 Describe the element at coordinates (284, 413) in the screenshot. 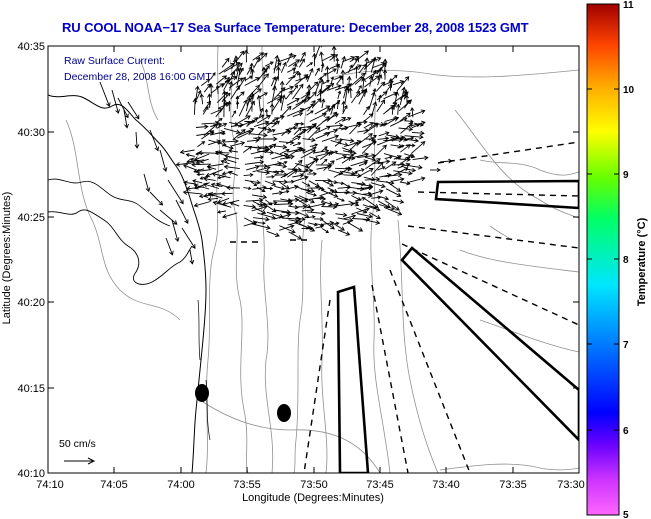

I see `station-marker` at that location.